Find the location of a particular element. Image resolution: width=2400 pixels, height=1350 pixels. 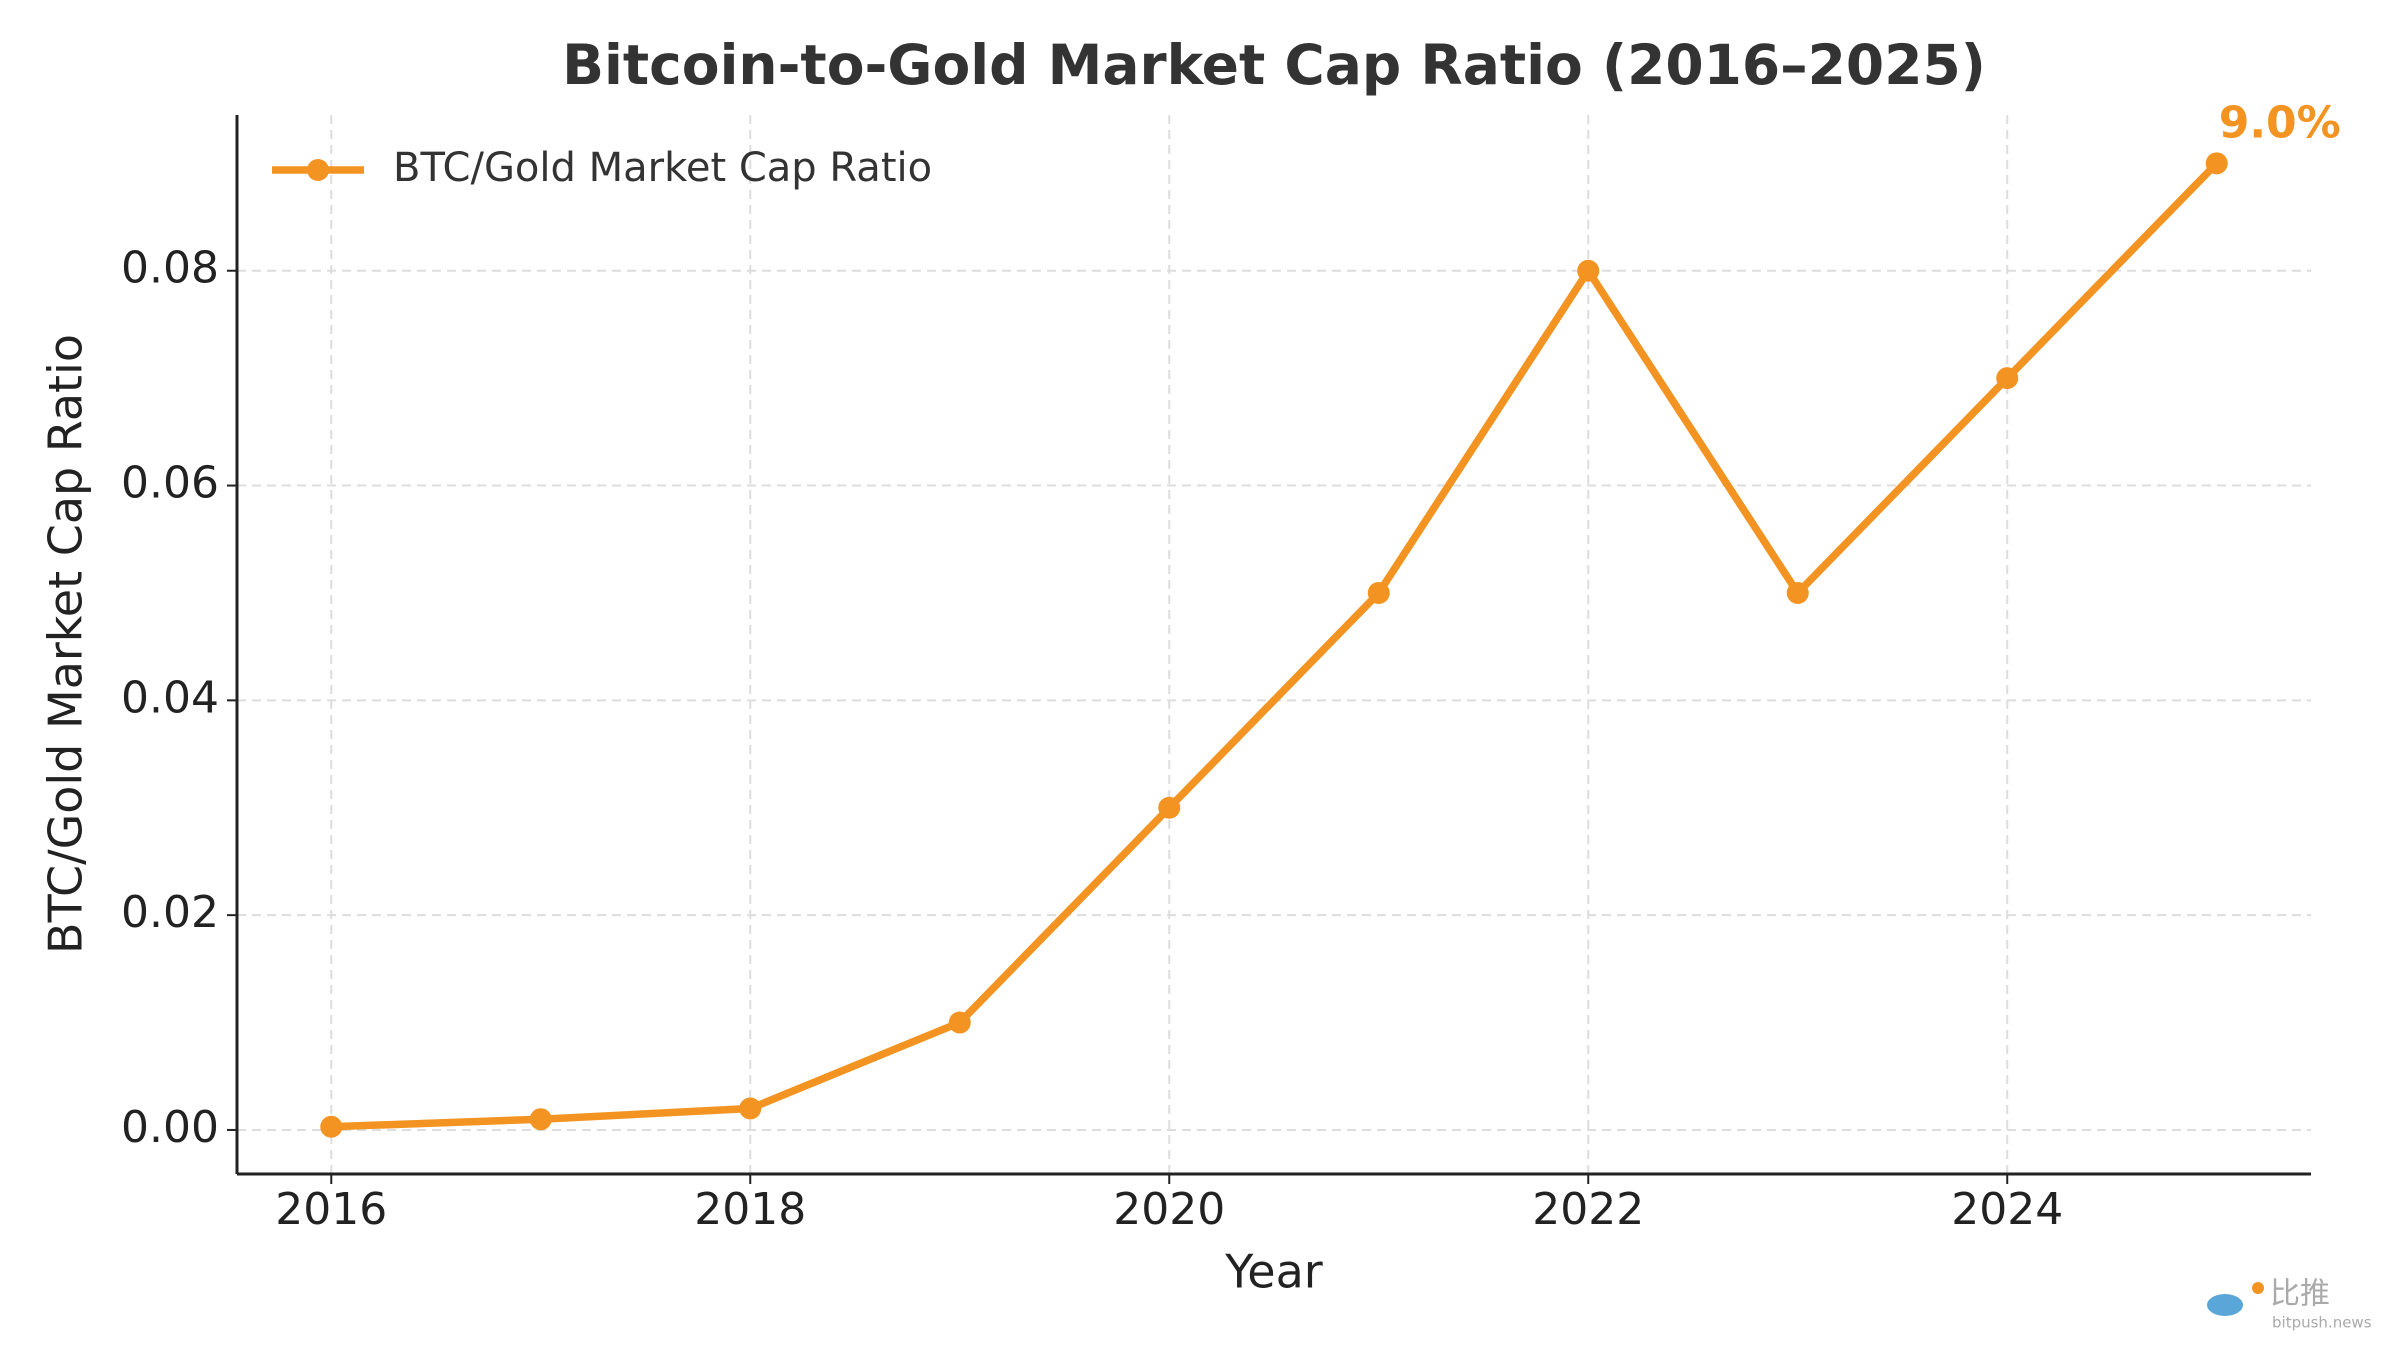

legend-marker is located at coordinates (318, 170).